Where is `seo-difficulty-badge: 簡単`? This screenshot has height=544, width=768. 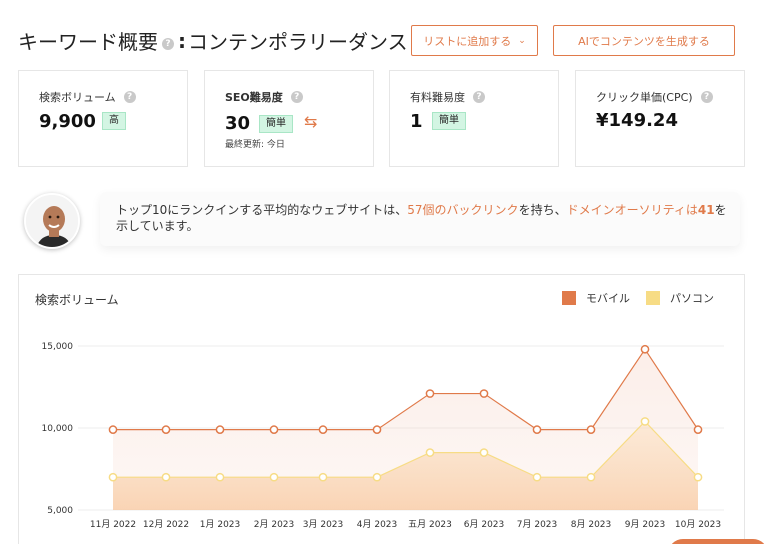 seo-difficulty-badge: 簡単 is located at coordinates (276, 124).